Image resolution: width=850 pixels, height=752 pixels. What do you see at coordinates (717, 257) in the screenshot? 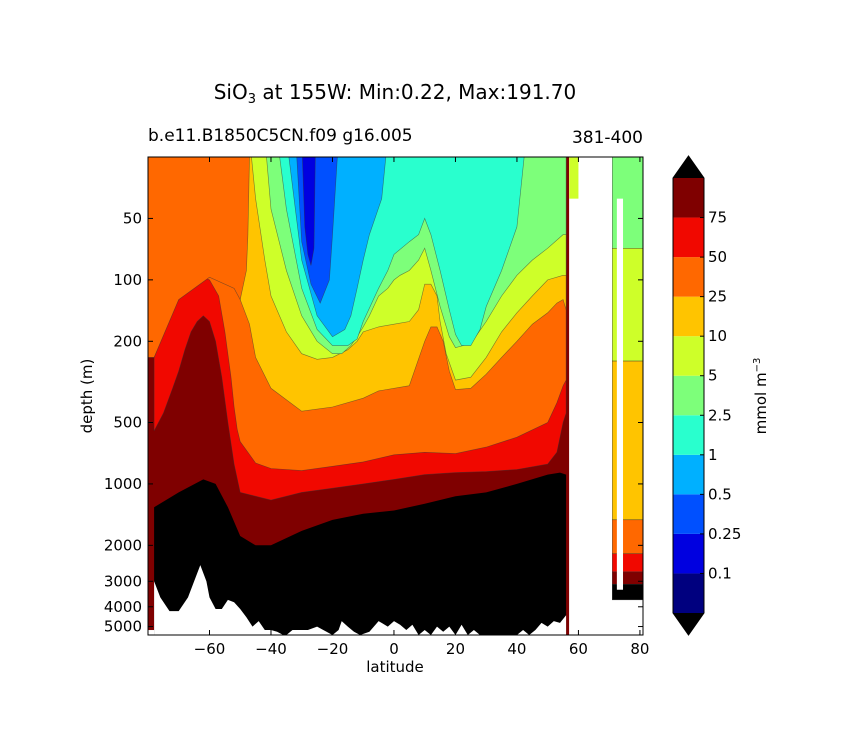
I see `colorbar-tick-label: 50` at bounding box center [717, 257].